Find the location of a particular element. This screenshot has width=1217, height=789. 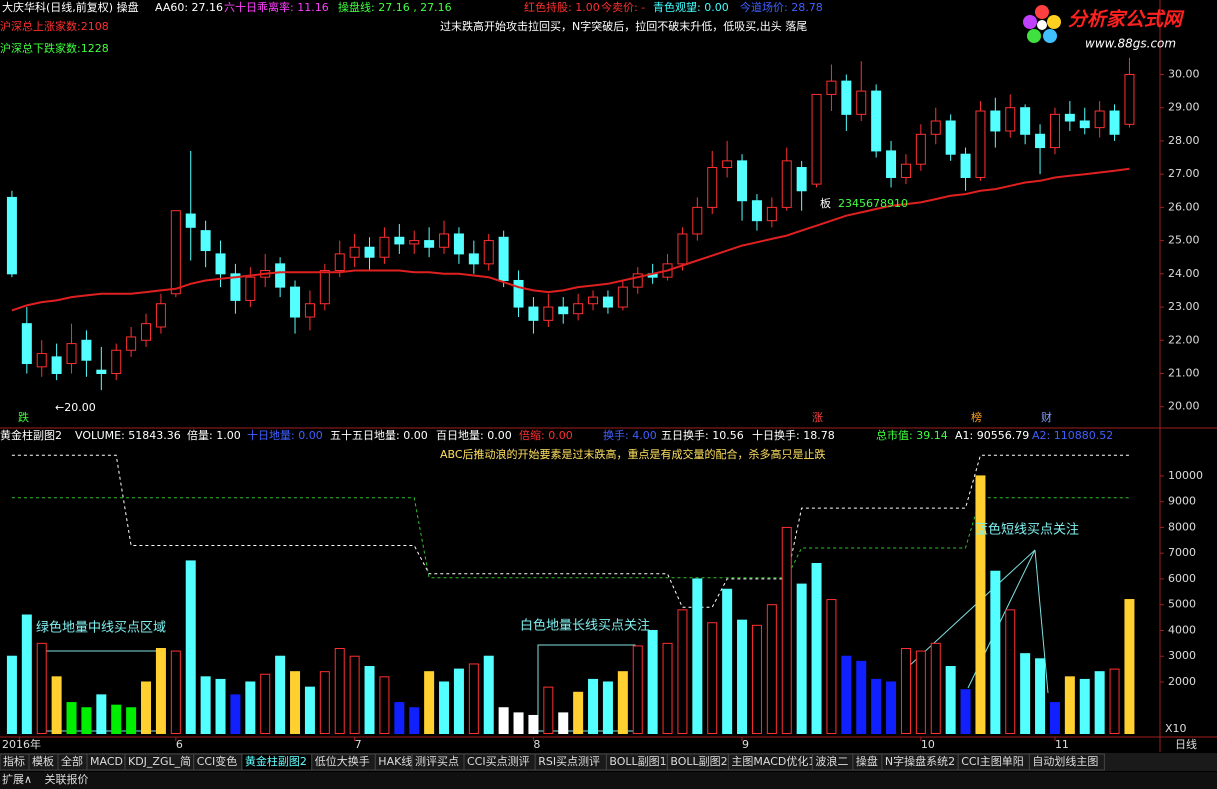

tab-label: 黄金柱副图2 is located at coordinates (276, 761).